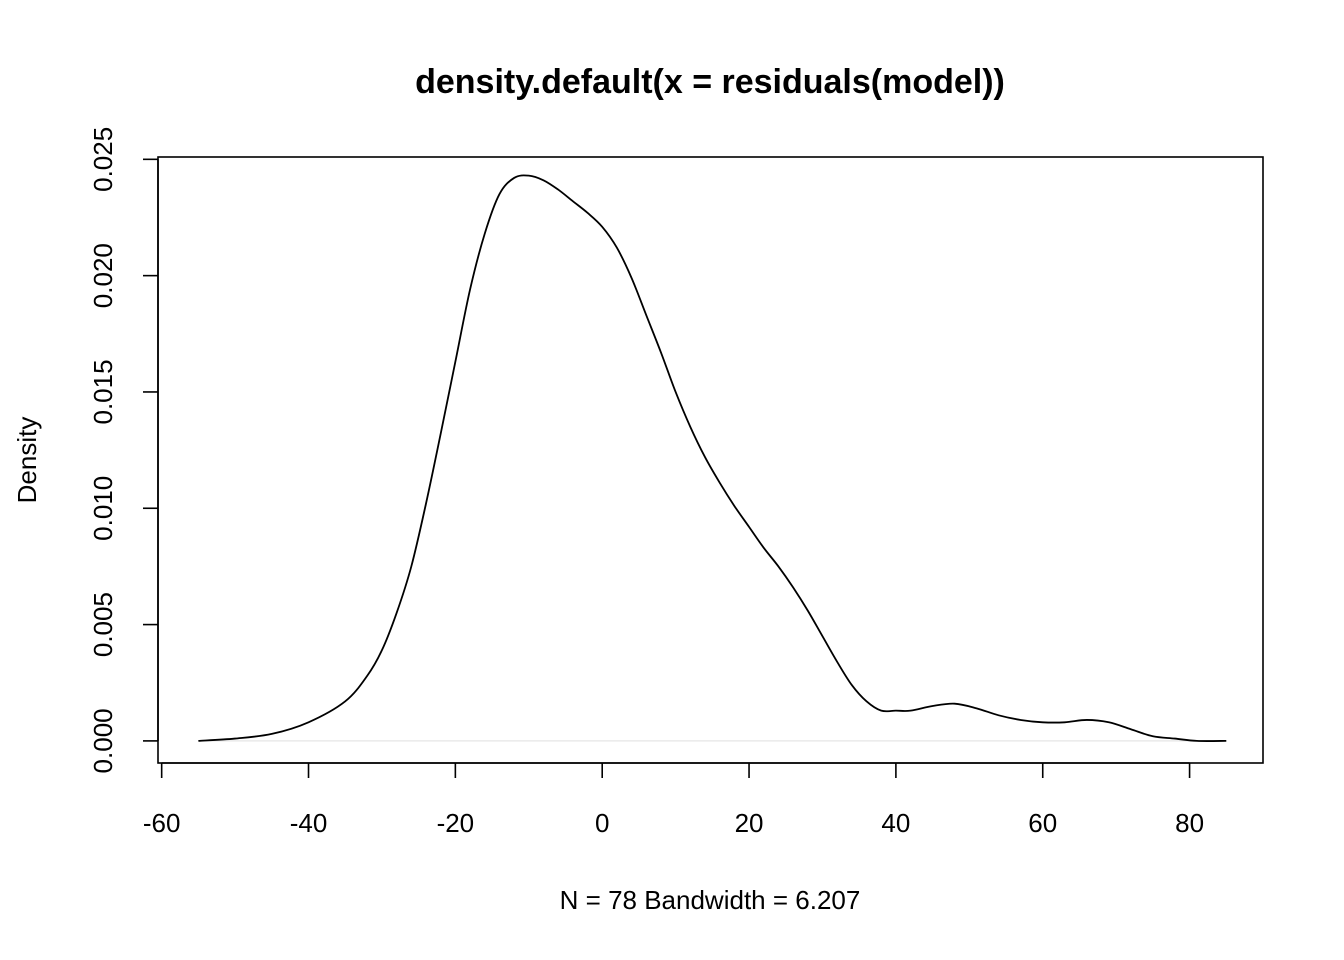 The image size is (1344, 960). Describe the element at coordinates (103, 159) in the screenshot. I see `y-tick-label: 0.025` at that location.